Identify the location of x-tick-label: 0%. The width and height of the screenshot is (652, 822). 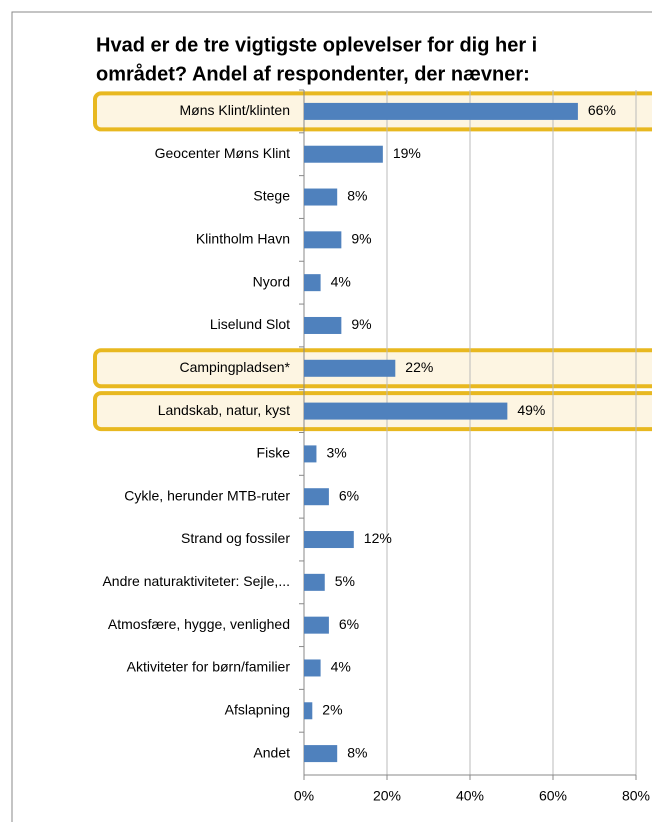
(304, 796).